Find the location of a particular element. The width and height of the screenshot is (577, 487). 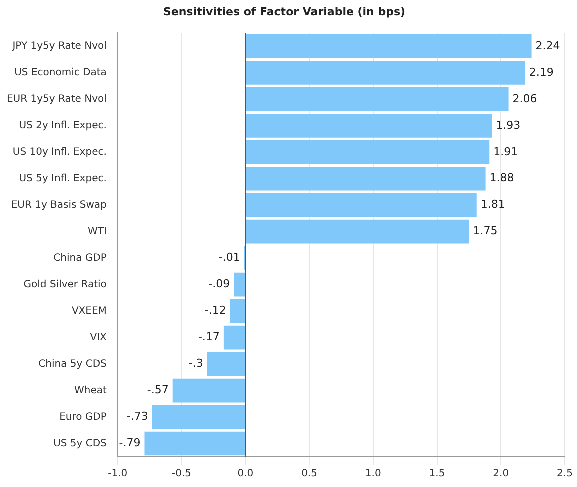

y-tick-label: US 10y Infl. Expec. is located at coordinates (59, 152).